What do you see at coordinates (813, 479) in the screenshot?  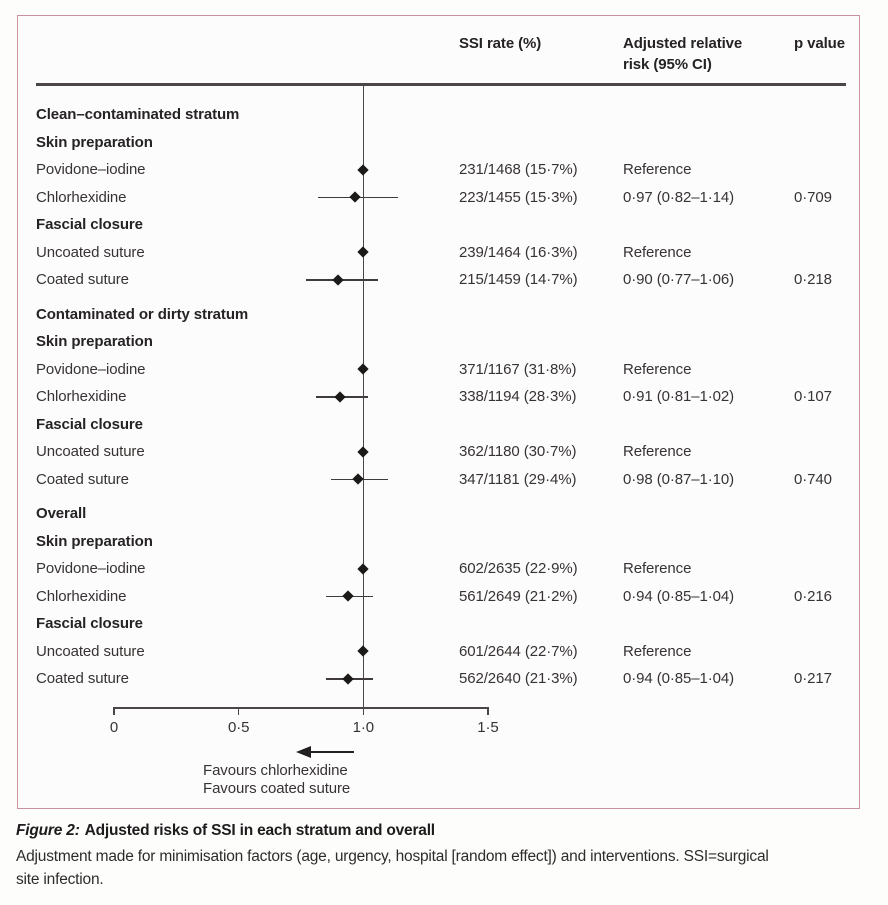 I see `p-value: 0·740` at bounding box center [813, 479].